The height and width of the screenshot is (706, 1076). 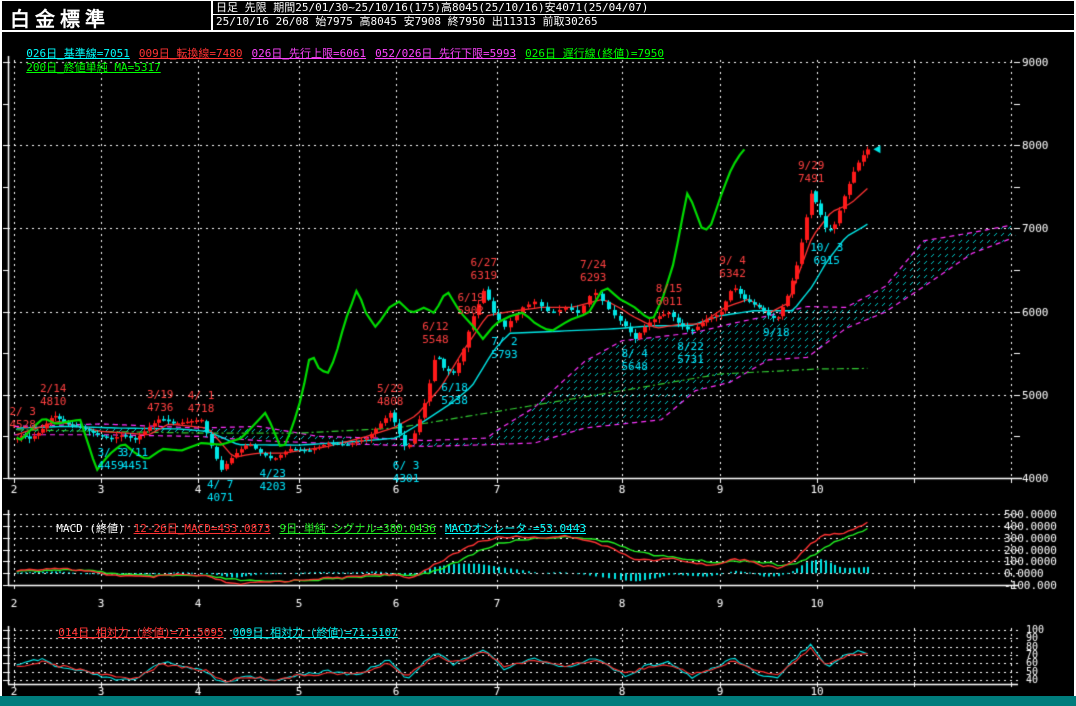 What do you see at coordinates (538, 701) in the screenshot?
I see `bottom-scrollbar` at bounding box center [538, 701].